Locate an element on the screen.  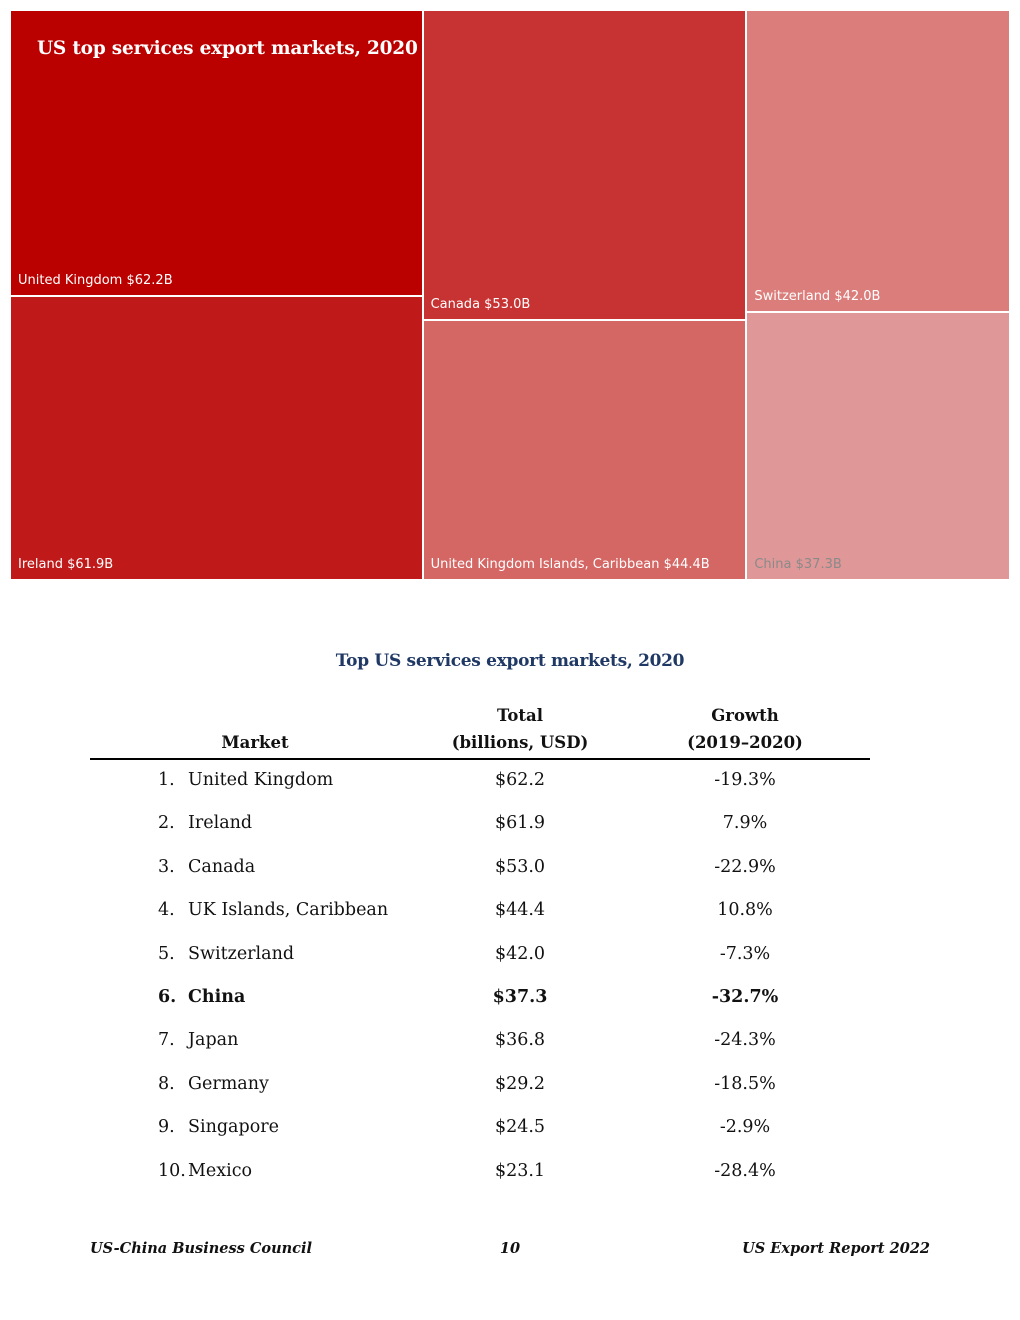
row-total: $62.2 is located at coordinates (520, 780).